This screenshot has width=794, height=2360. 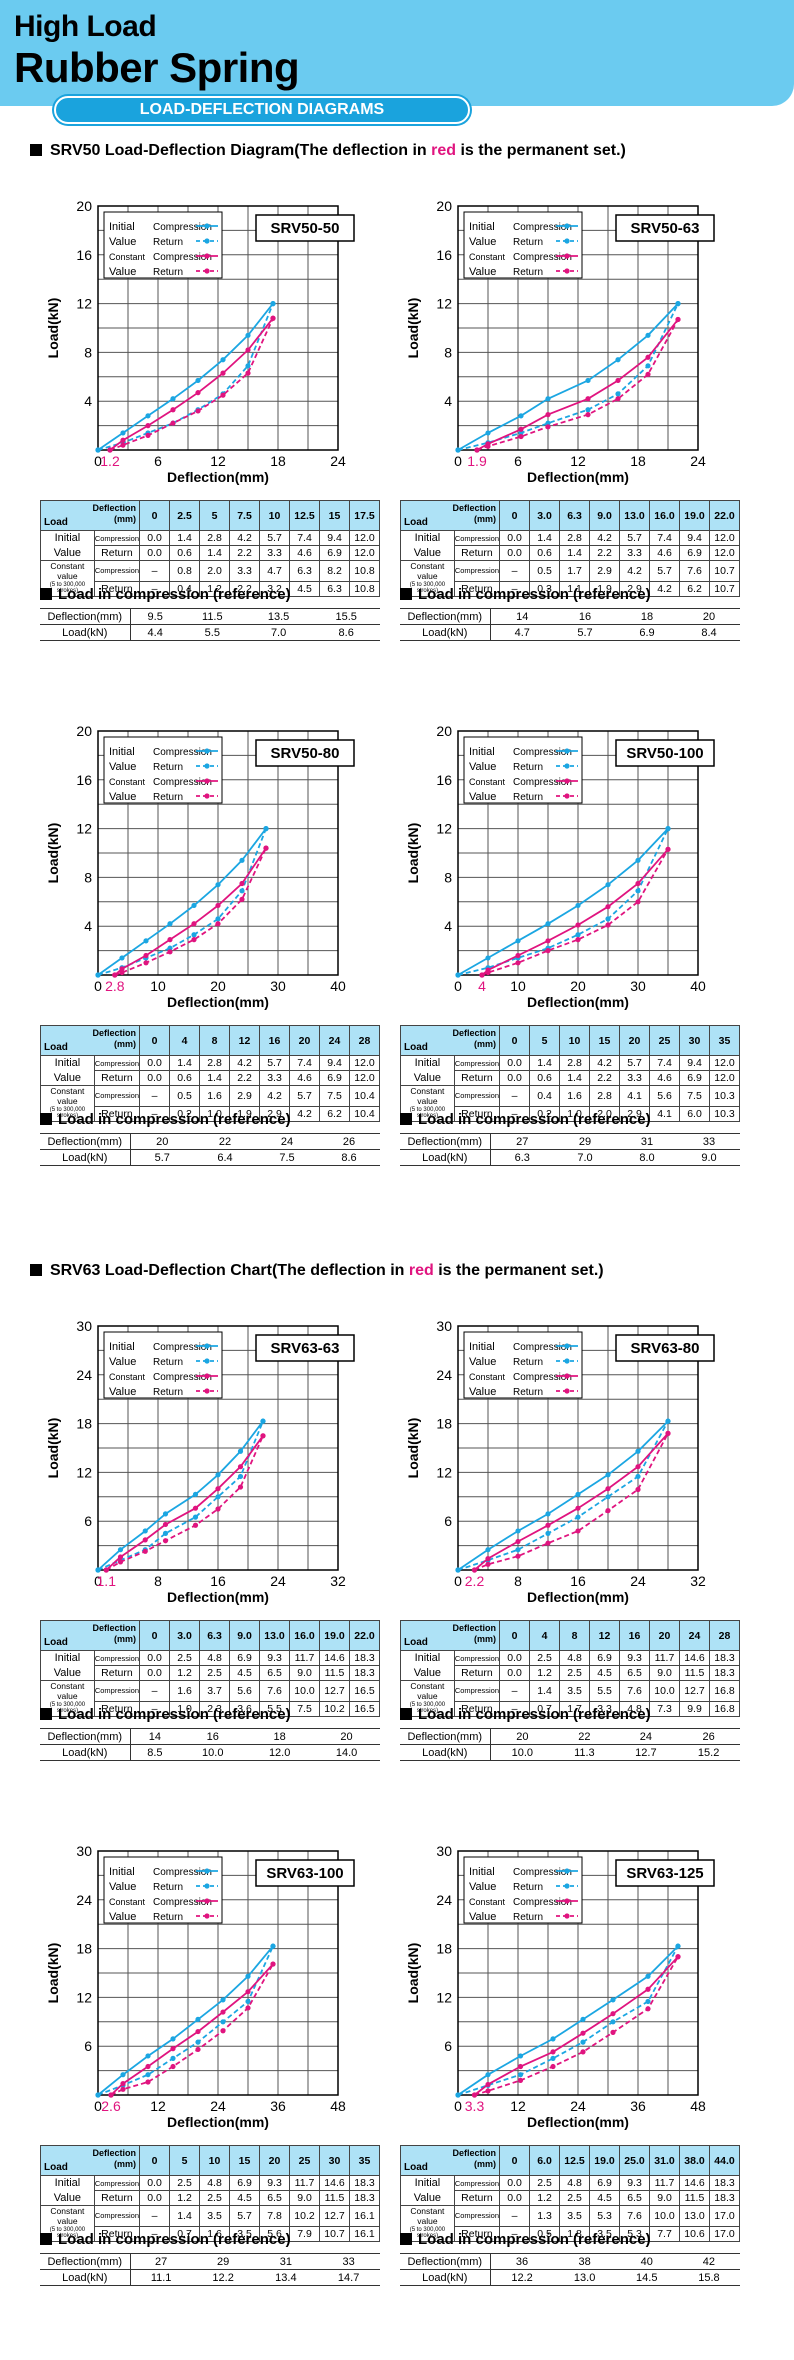 What do you see at coordinates (278, 632) in the screenshot?
I see `reference-value-cell: 7.0` at bounding box center [278, 632].